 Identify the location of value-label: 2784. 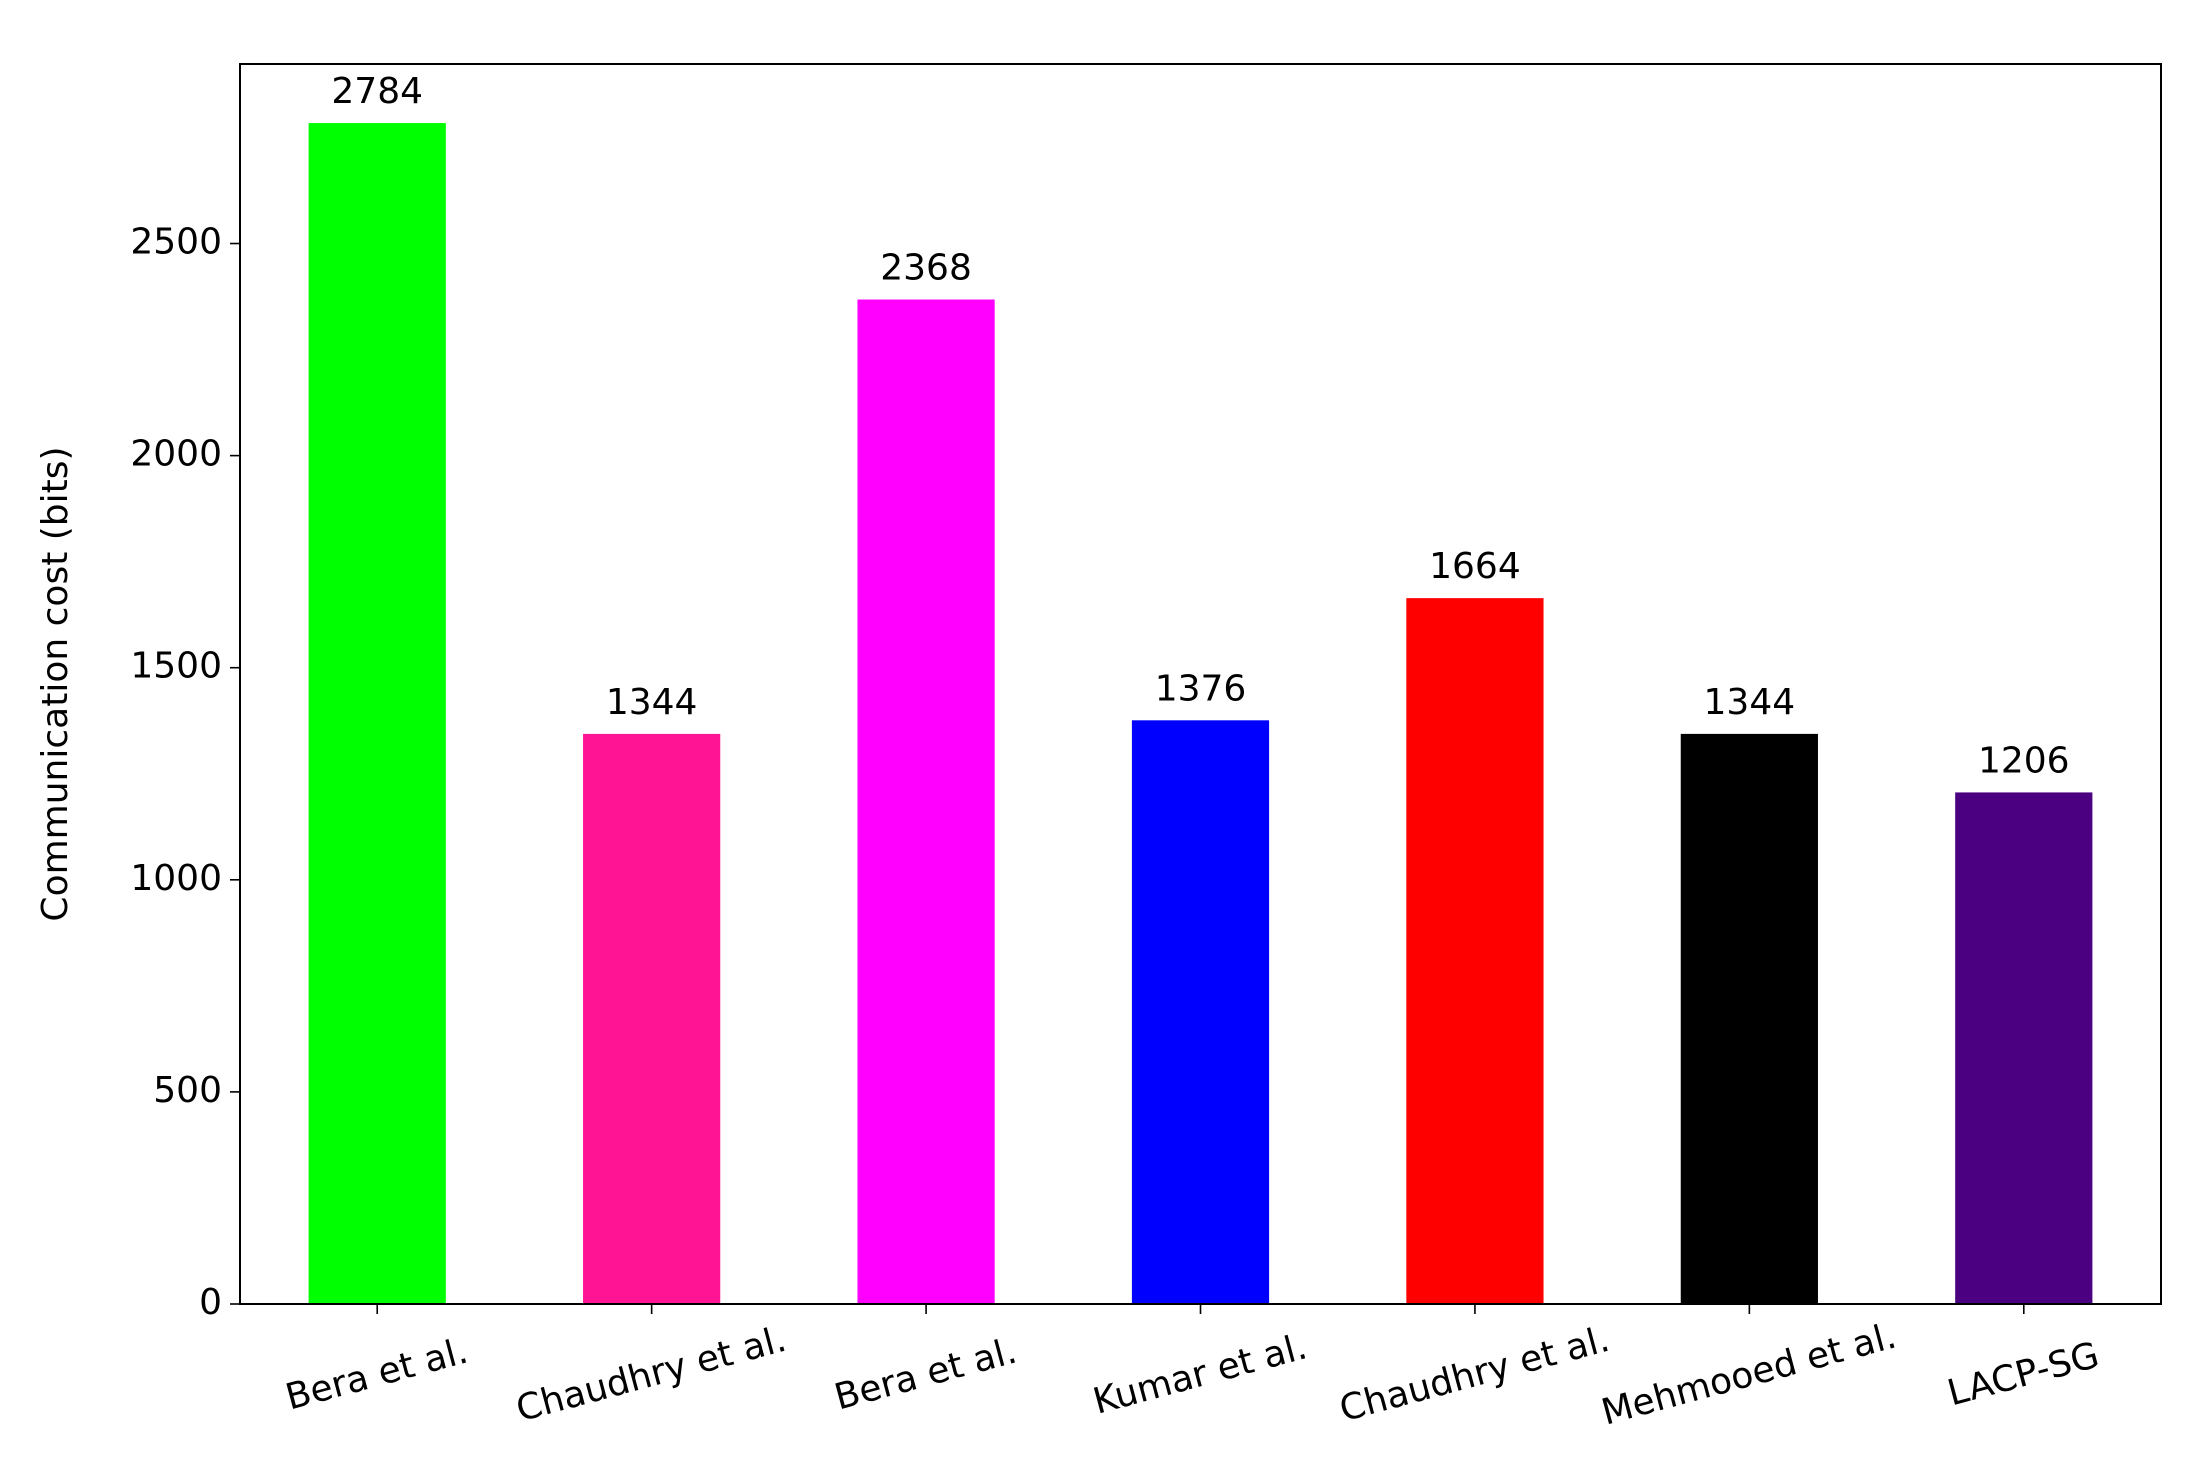
(377, 91).